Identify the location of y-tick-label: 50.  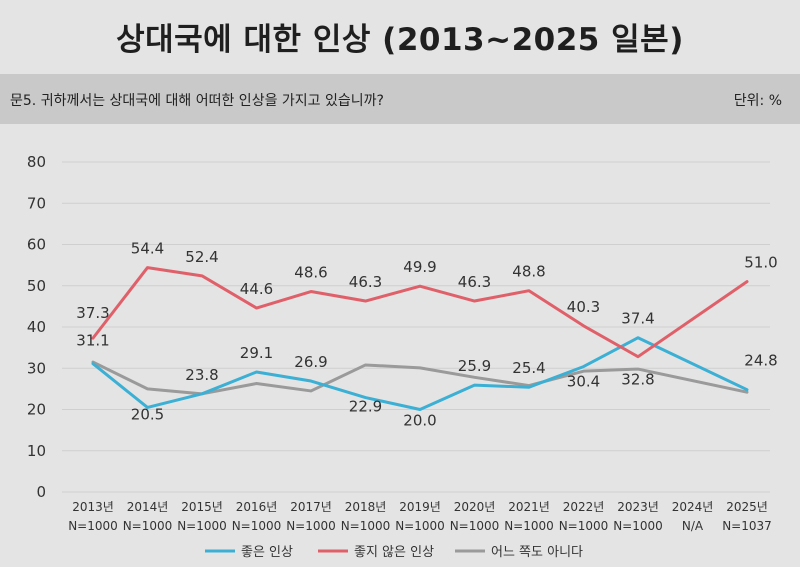
(36, 286).